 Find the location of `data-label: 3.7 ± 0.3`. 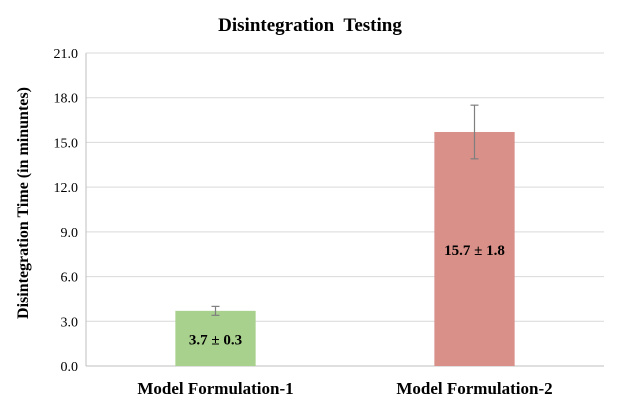

data-label: 3.7 ± 0.3 is located at coordinates (215, 340).